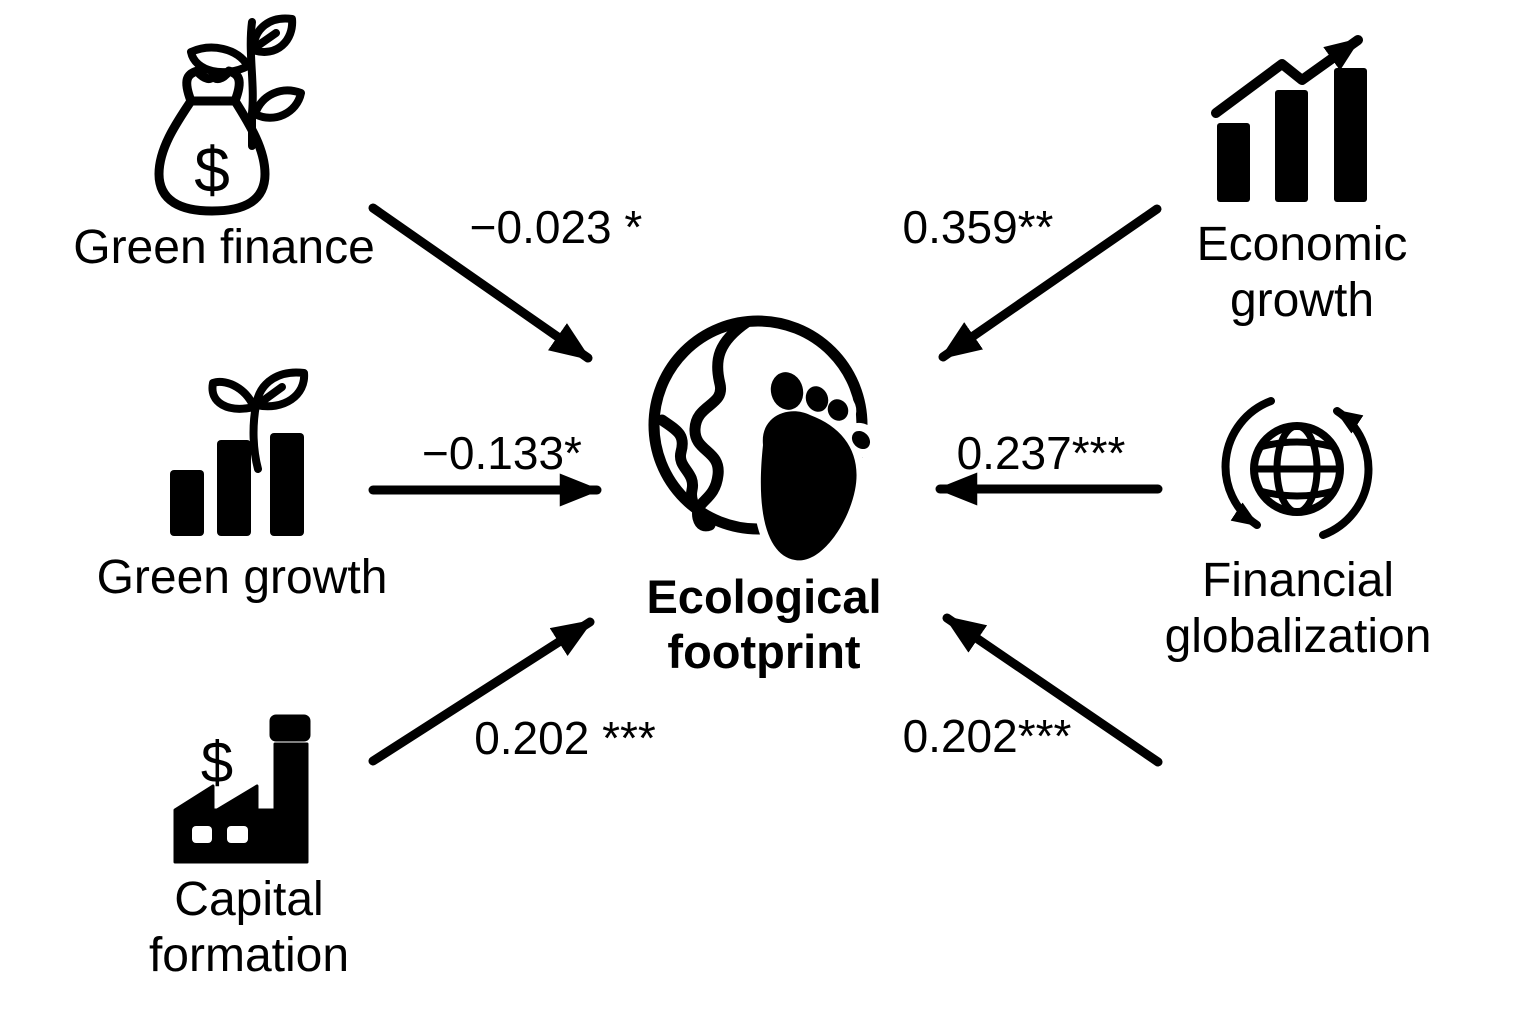  Describe the element at coordinates (765, 440) in the screenshot. I see `globe-footprint-icon` at that location.